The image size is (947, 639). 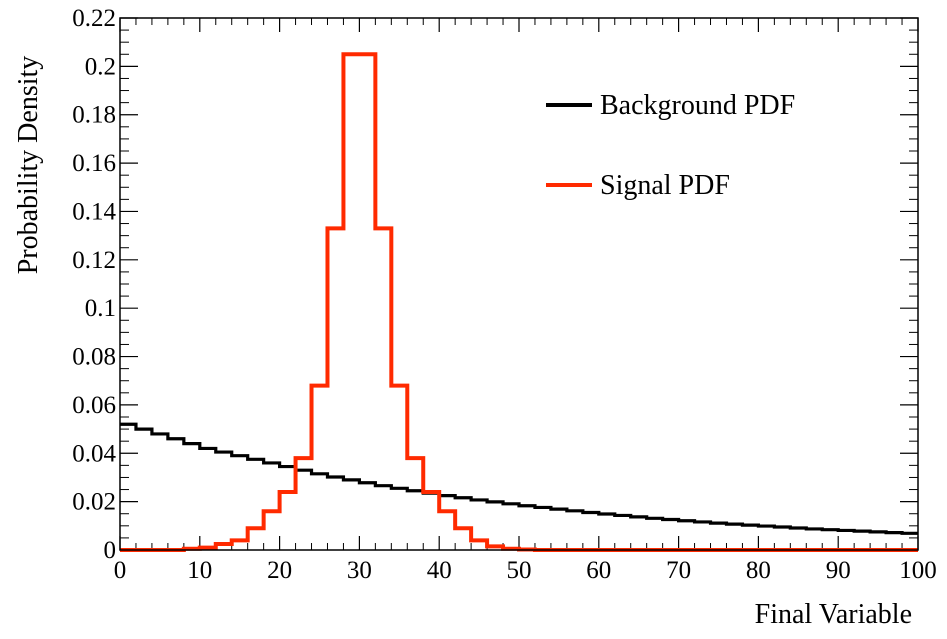 What do you see at coordinates (94, 453) in the screenshot?
I see `y-tick-label: 0.04` at bounding box center [94, 453].